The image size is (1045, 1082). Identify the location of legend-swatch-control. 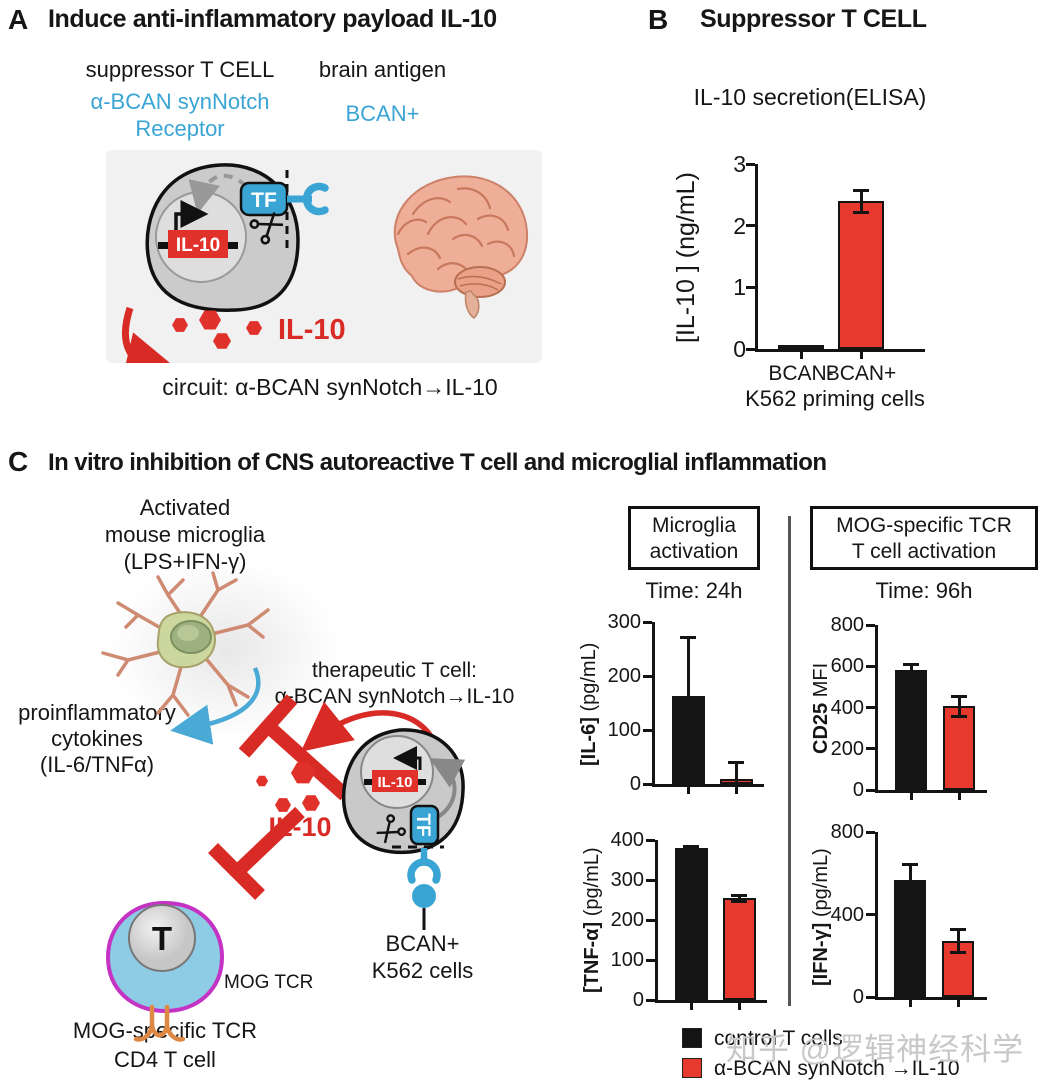
(692, 1038).